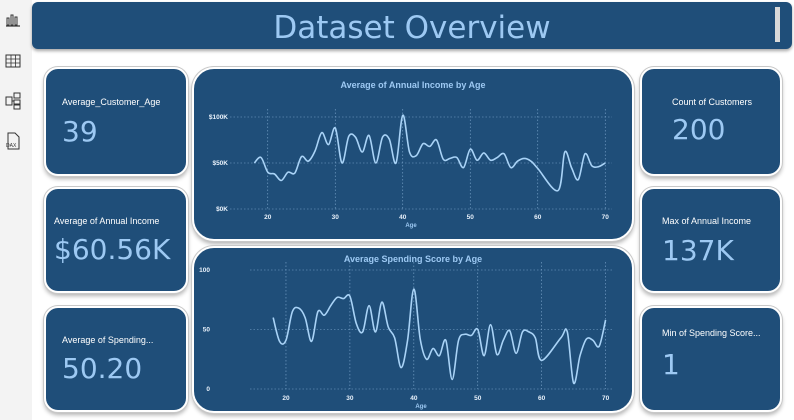  I want to click on y-tick-label: 50, so click(207, 330).